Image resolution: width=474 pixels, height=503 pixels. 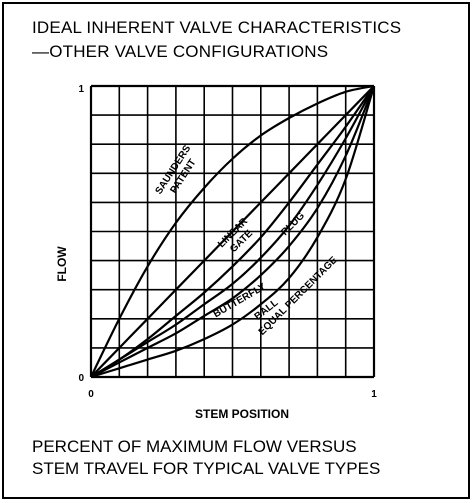 I want to click on y-tick-1: 1, so click(x=81, y=89).